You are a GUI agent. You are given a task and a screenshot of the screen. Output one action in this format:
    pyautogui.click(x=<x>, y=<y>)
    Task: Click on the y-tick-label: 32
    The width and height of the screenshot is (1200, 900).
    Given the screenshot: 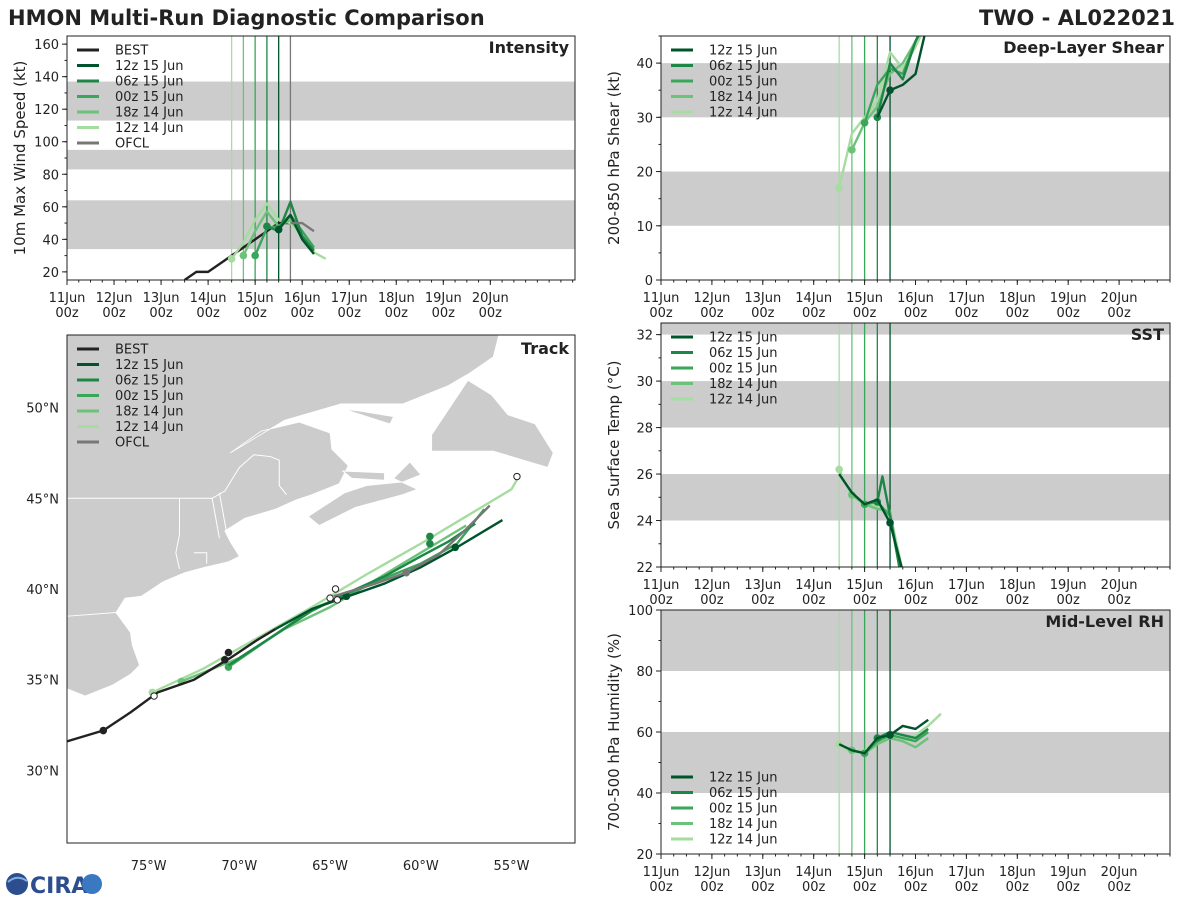 What is the action you would take?
    pyautogui.click(x=644, y=336)
    